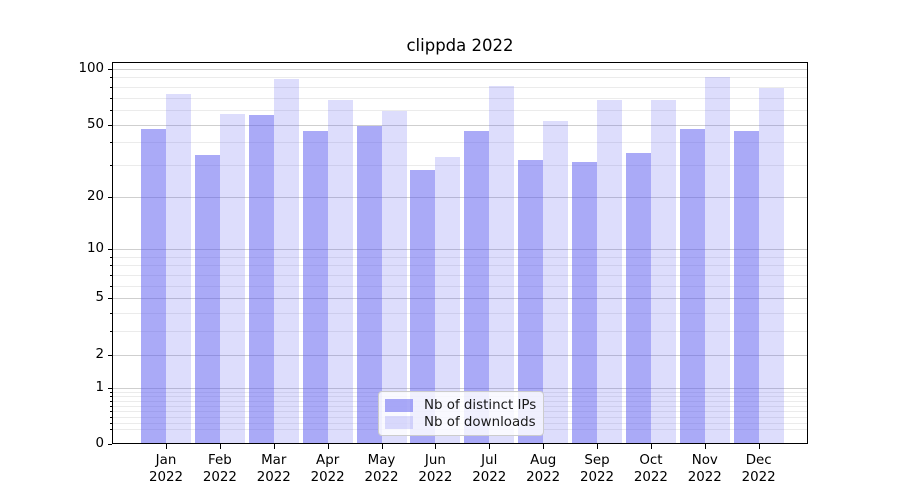  I want to click on legend-item-downloads: Nb of downloads, so click(461, 422).